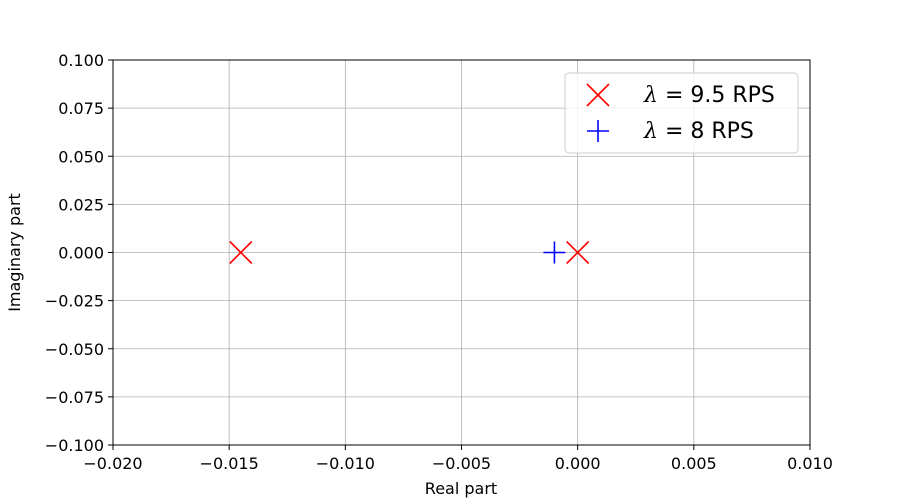 The image size is (900, 500). Describe the element at coordinates (461, 488) in the screenshot. I see `x-axis-label: Real part` at that location.